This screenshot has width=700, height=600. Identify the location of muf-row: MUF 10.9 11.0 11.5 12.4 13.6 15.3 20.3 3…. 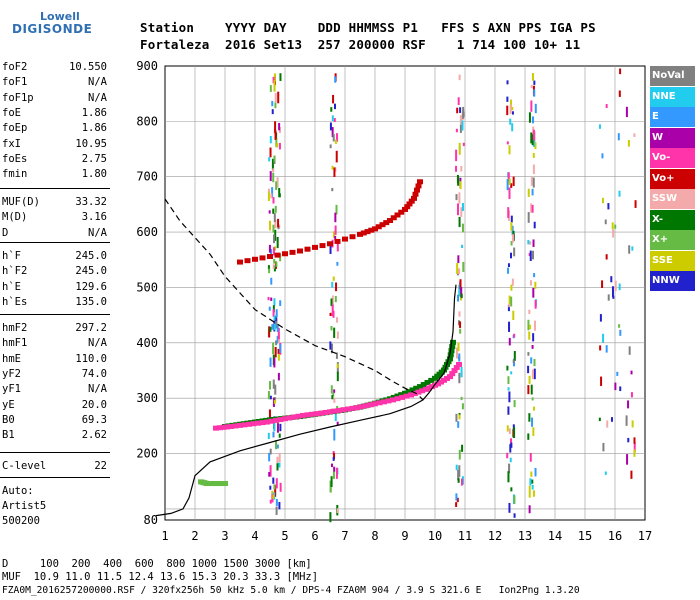
(160, 577).